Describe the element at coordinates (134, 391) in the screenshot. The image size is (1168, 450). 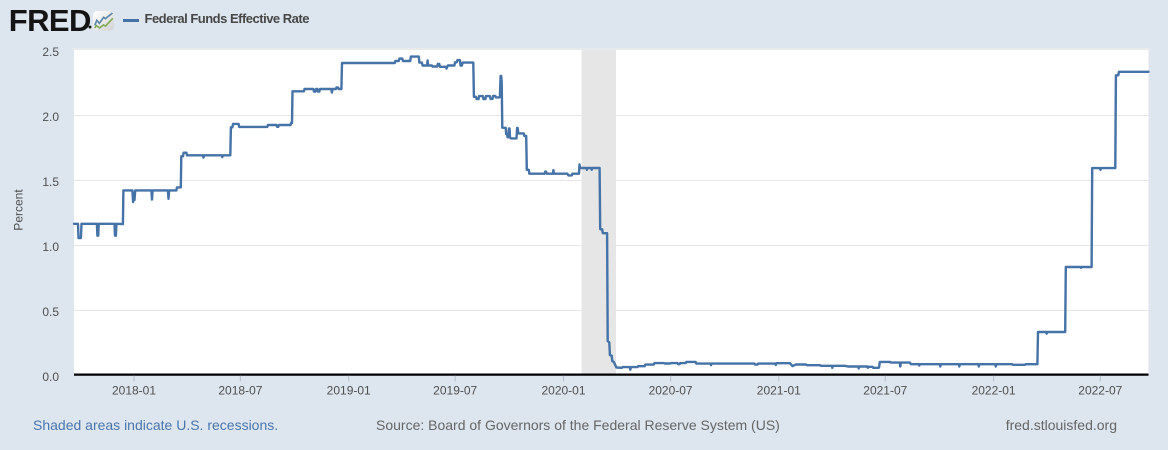
I see `svg-text: 2018-01` at that location.